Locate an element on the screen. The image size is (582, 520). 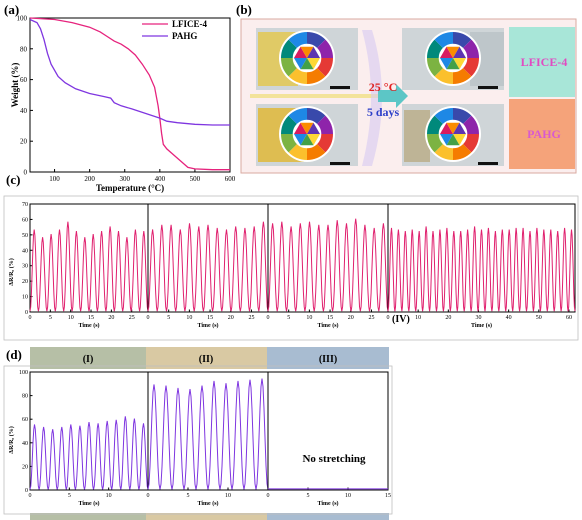
x-tick-label: 40 is located at coordinates (509, 318).